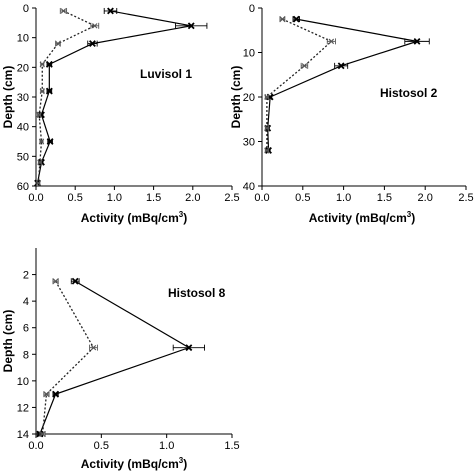 The height and width of the screenshot is (474, 474). Describe the element at coordinates (23, 435) in the screenshot. I see `y-tick-label: 14` at that location.